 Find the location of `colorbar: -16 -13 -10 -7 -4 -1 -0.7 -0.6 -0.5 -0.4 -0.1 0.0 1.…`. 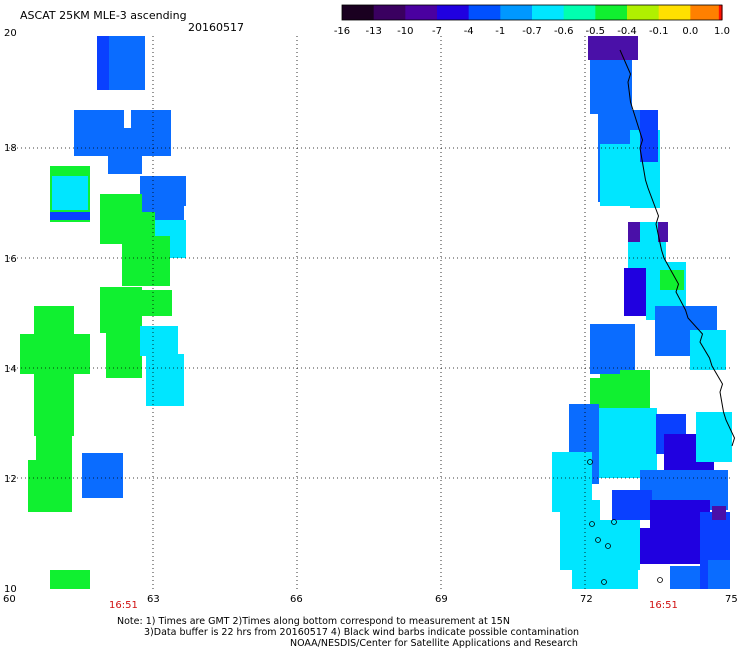

colorbar: -16 -13 -10 -7 -4 -1 -0.7 -0.6 -0.5 -0.4 -0.1 0.0 1.… is located at coordinates (532, 20).